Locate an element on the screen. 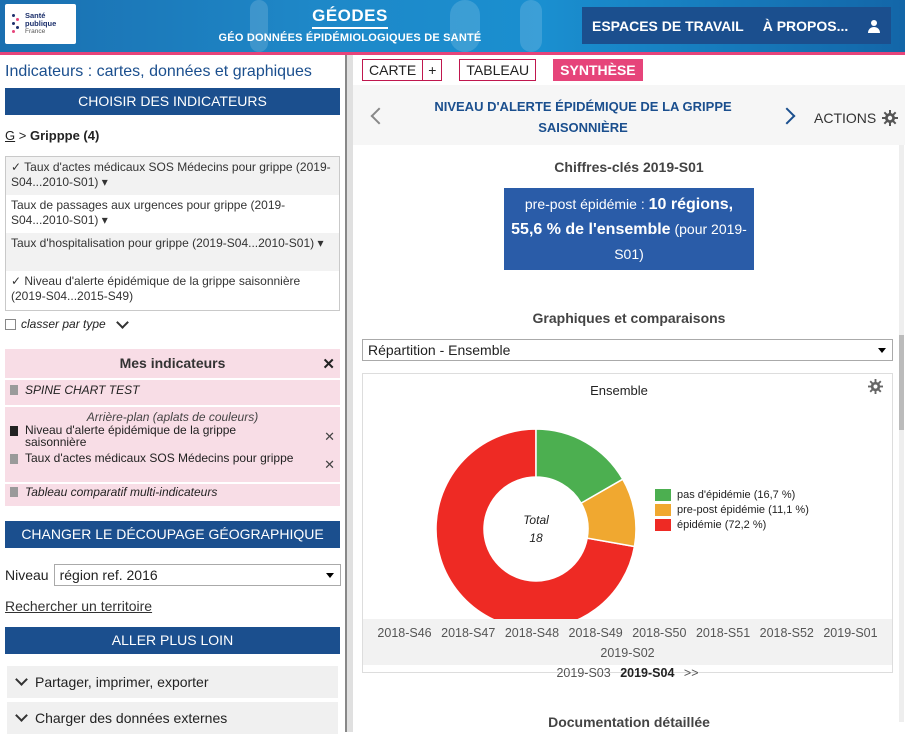 The width and height of the screenshot is (905, 734). chart-type-select: Répartition - Ensemble is located at coordinates (627, 350).